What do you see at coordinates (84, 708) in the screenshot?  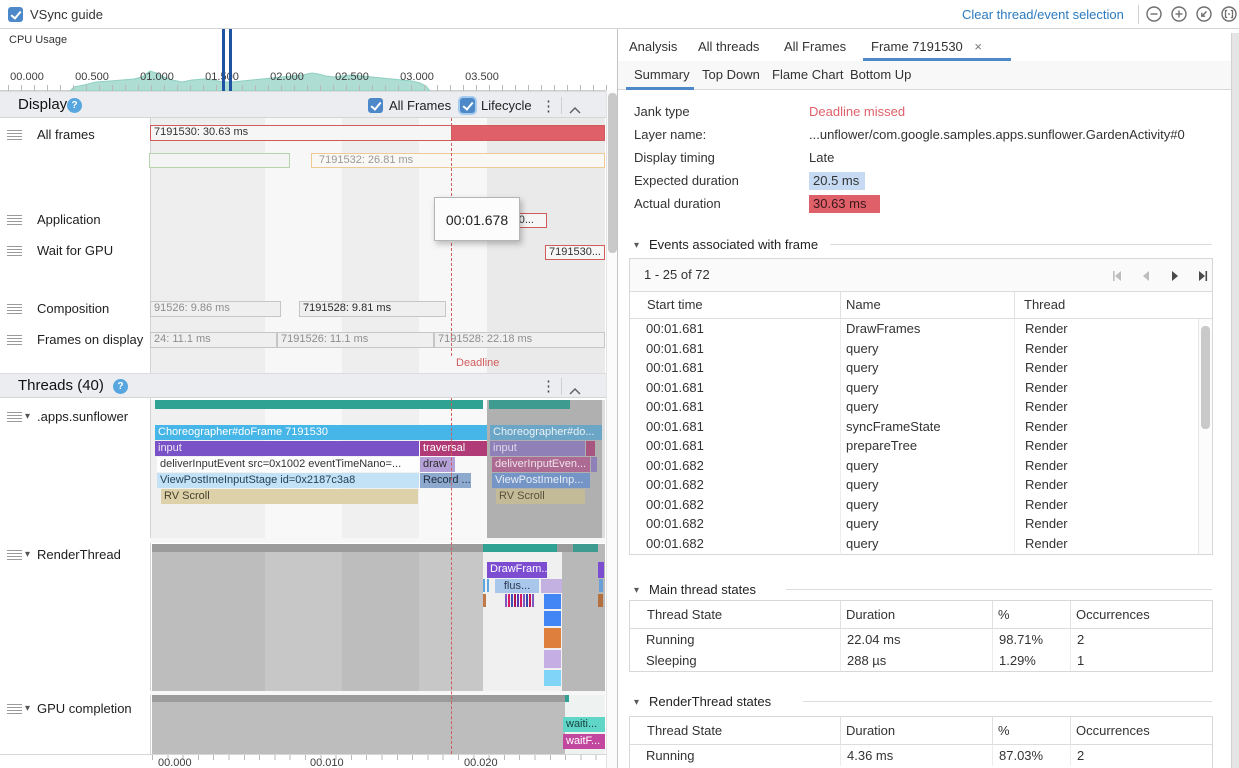 I see `thread-label-gpu-completion: GPU completion` at bounding box center [84, 708].